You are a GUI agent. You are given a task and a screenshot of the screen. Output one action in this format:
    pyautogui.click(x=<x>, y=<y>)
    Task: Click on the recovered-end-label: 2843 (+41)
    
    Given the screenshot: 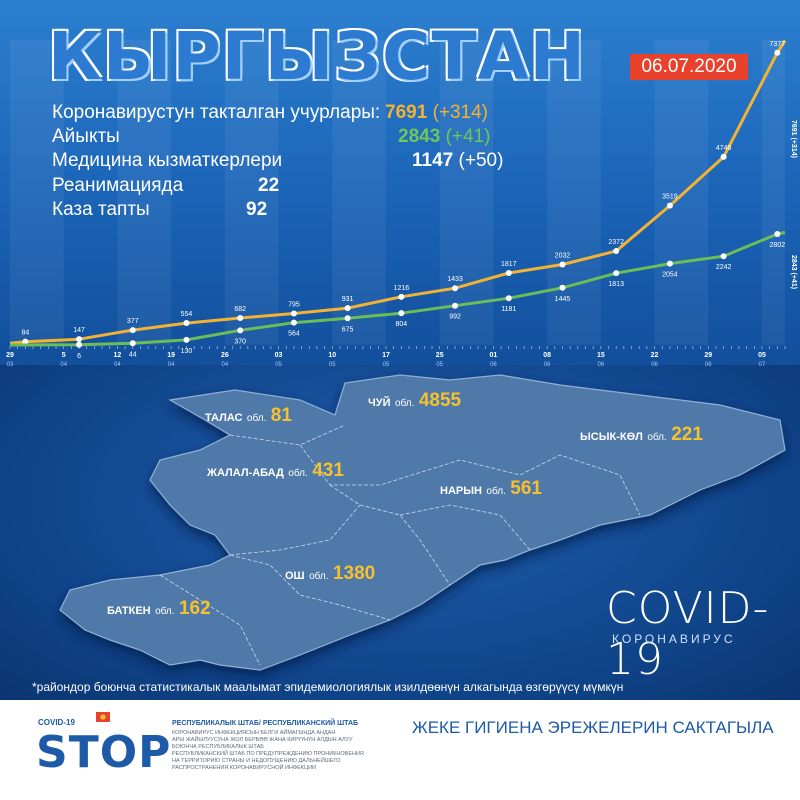 What is the action you would take?
    pyautogui.click(x=793, y=272)
    